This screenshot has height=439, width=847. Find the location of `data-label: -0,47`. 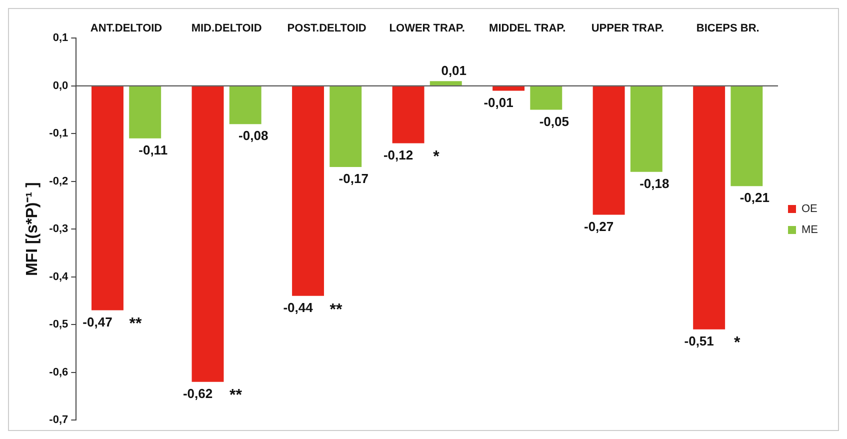

data-label: -0,47 is located at coordinates (97, 322).